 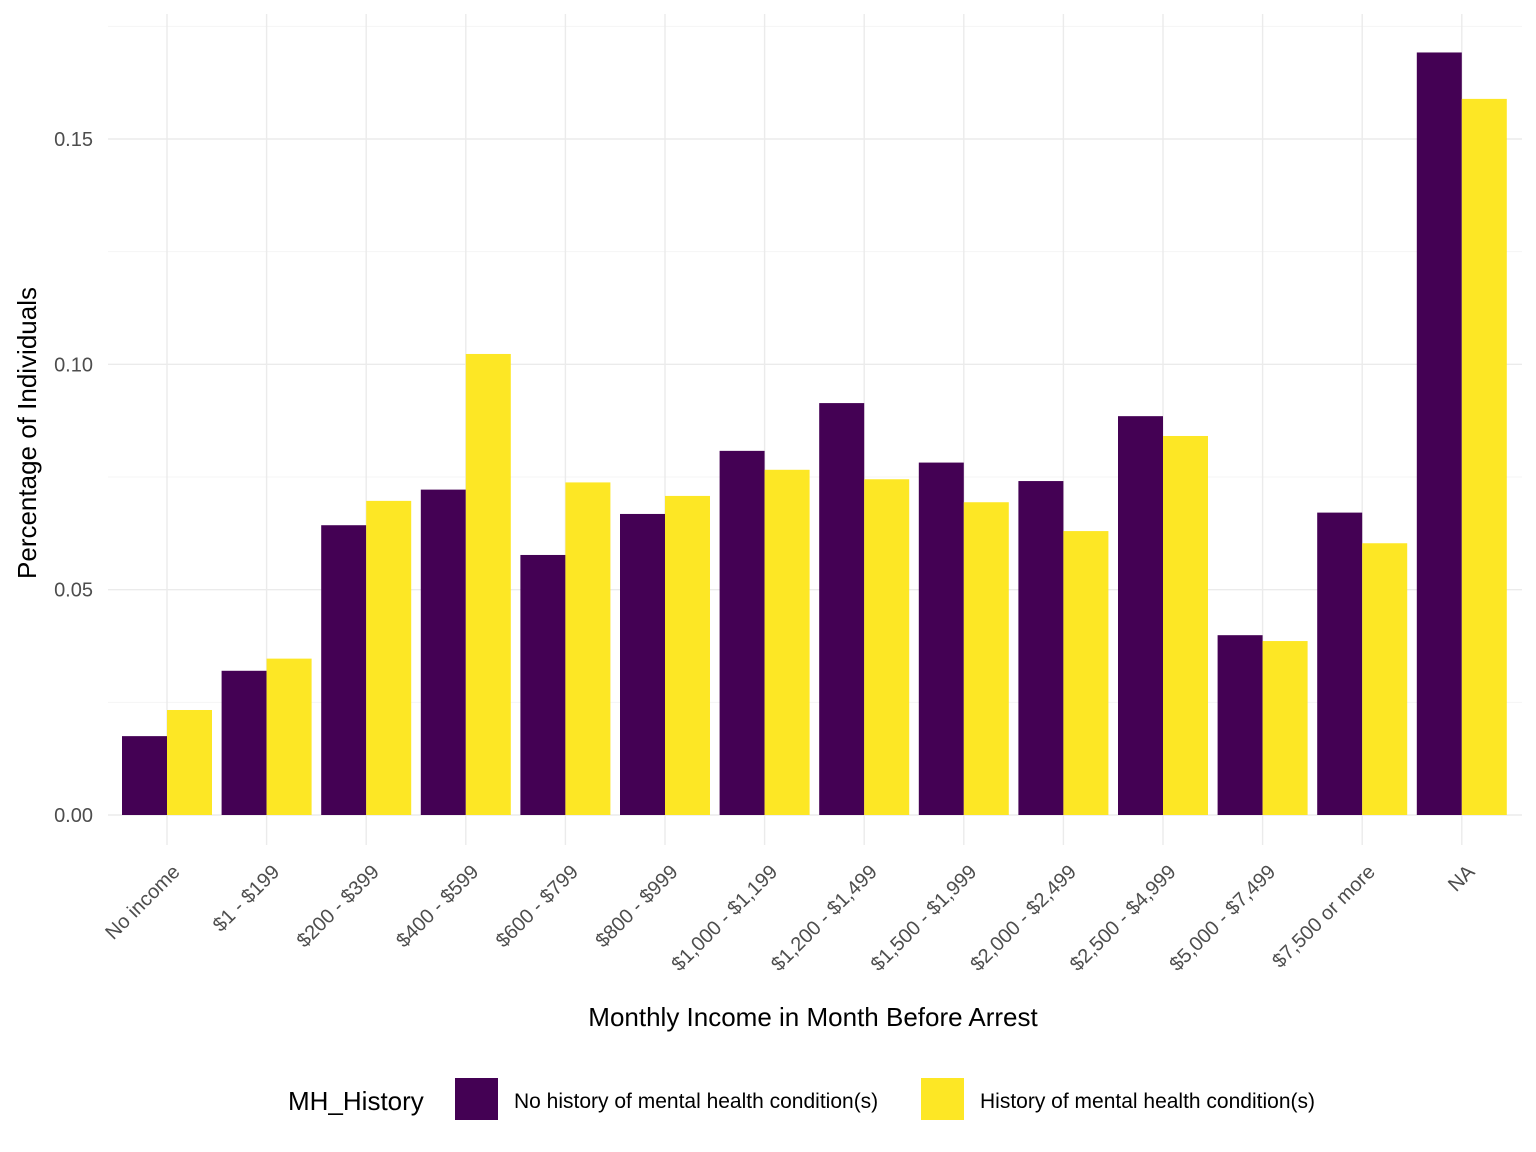 I want to click on legend-label-history: History of mental health condition(s), so click(x=1147, y=1101).